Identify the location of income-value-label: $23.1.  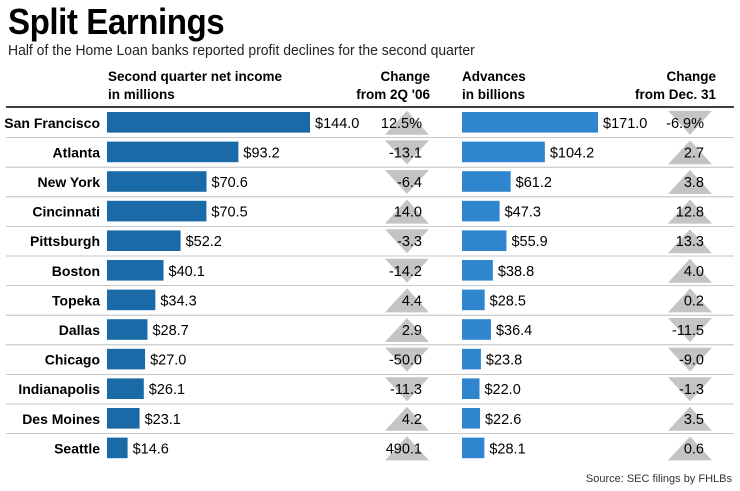
(163, 420).